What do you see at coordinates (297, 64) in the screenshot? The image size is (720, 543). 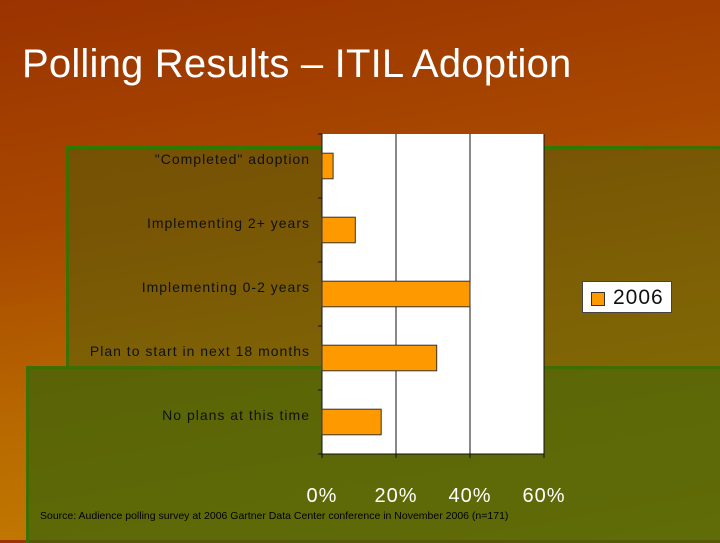 I see `page-title: Polling Results – ITIL Adoption` at bounding box center [297, 64].